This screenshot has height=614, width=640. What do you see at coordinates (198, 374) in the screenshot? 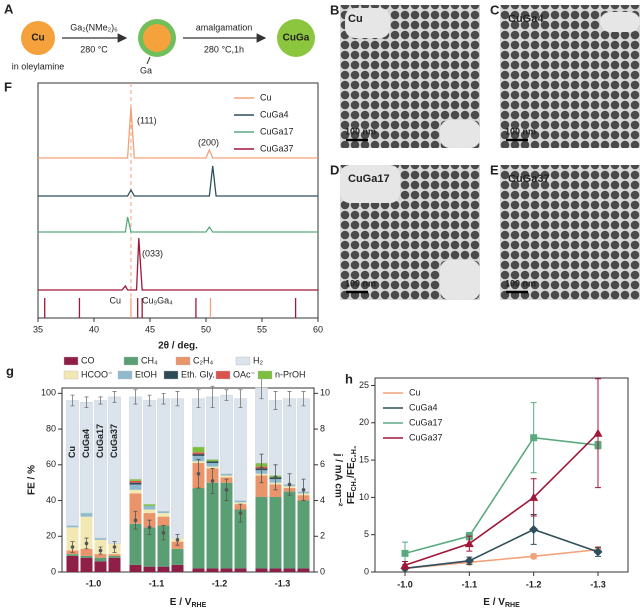
I see `legend-label: Eth. Gly.` at bounding box center [198, 374].